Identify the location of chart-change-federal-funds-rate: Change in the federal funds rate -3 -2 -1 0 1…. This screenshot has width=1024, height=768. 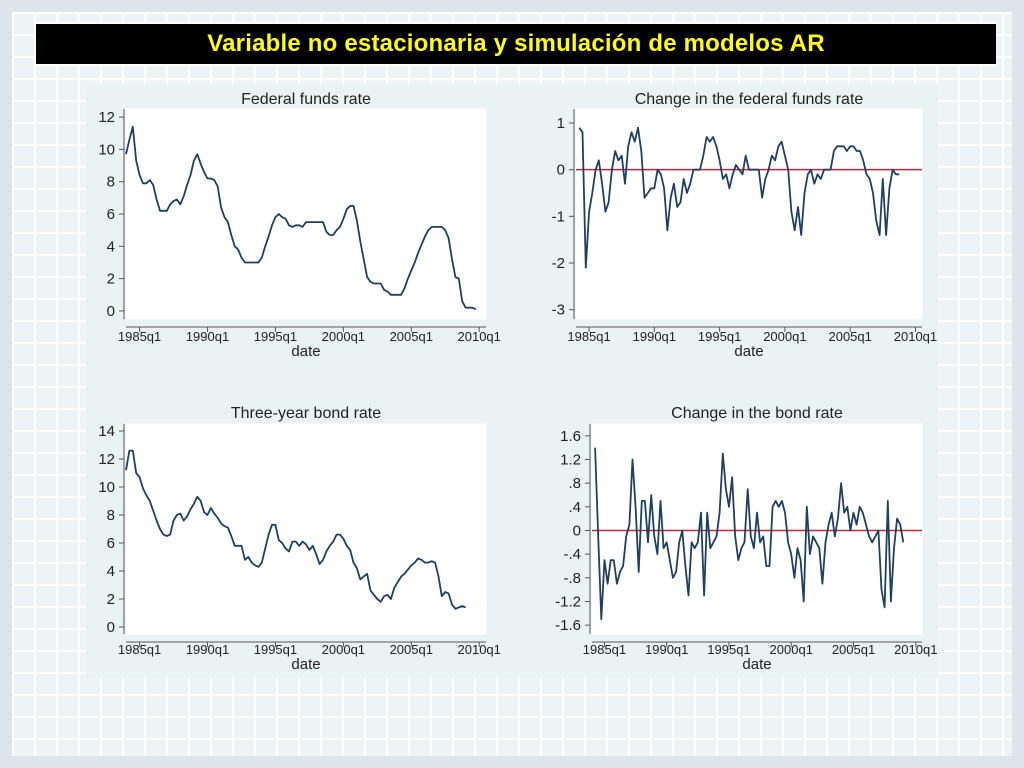
(745, 225).